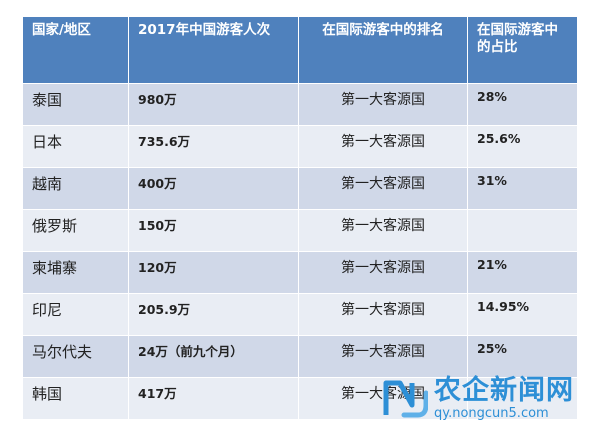 The width and height of the screenshot is (600, 436). I want to click on cell-country: 印尼, so click(75, 314).